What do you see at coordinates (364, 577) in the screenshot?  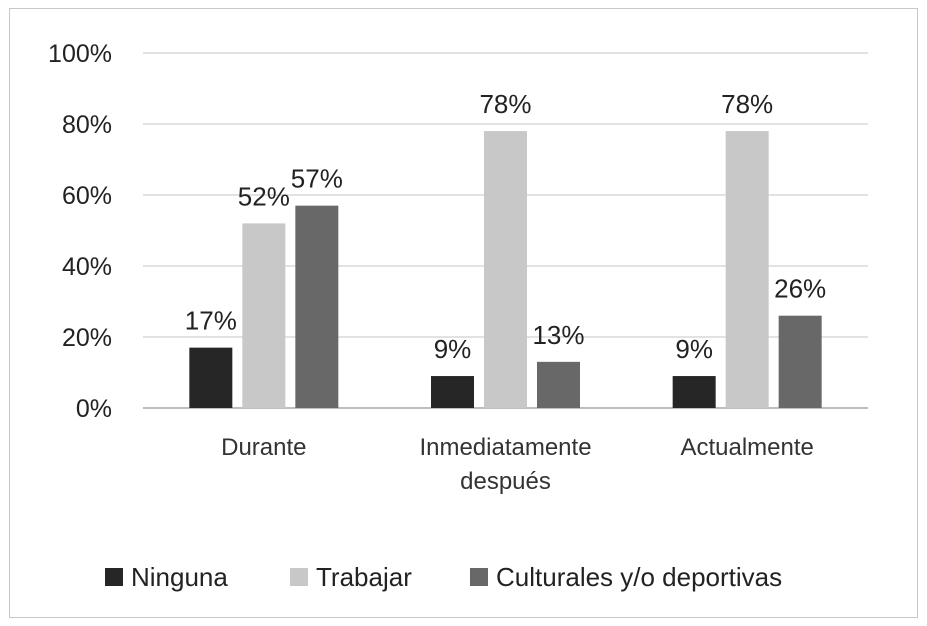 I see `legend-label: Trabajar` at bounding box center [364, 577].